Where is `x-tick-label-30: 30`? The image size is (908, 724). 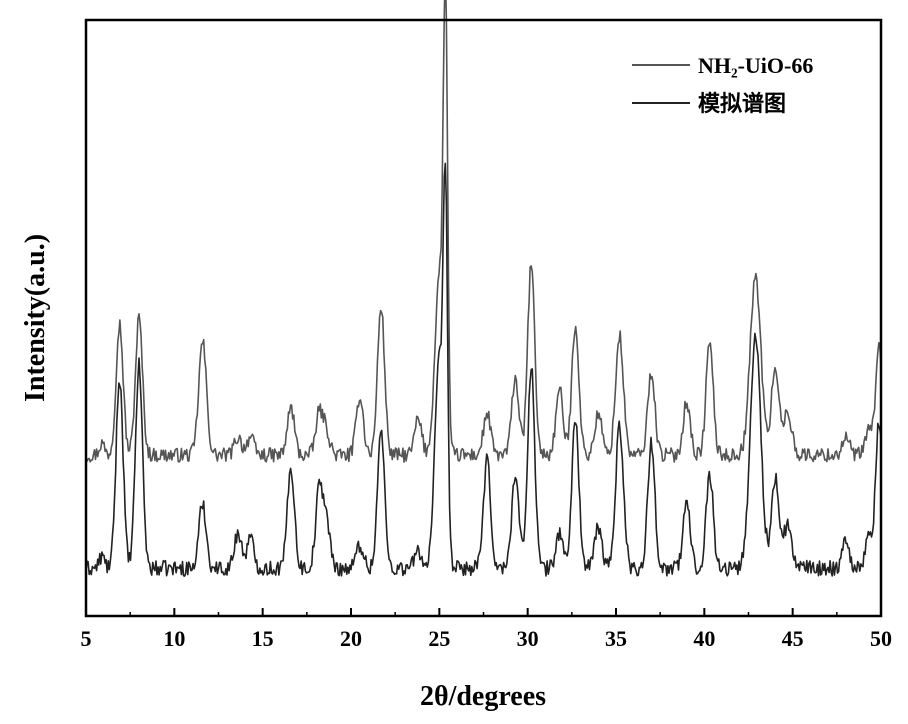
x-tick-label-30: 30 is located at coordinates (528, 638).